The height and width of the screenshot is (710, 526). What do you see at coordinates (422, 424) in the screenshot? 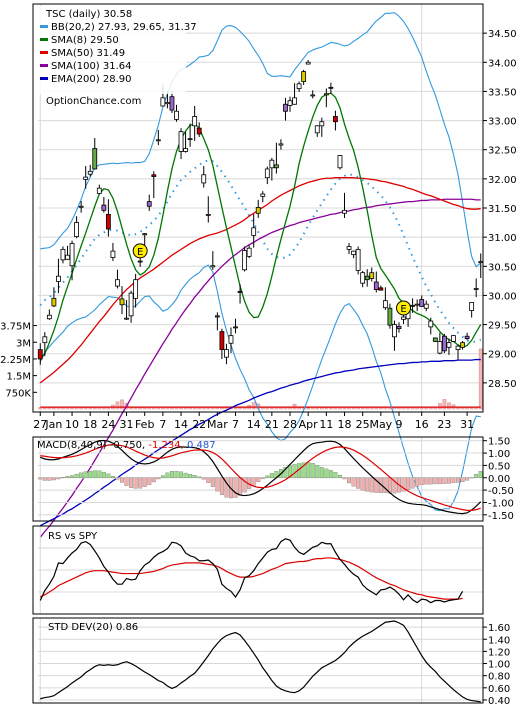
I see `date-label: 16` at bounding box center [422, 424].